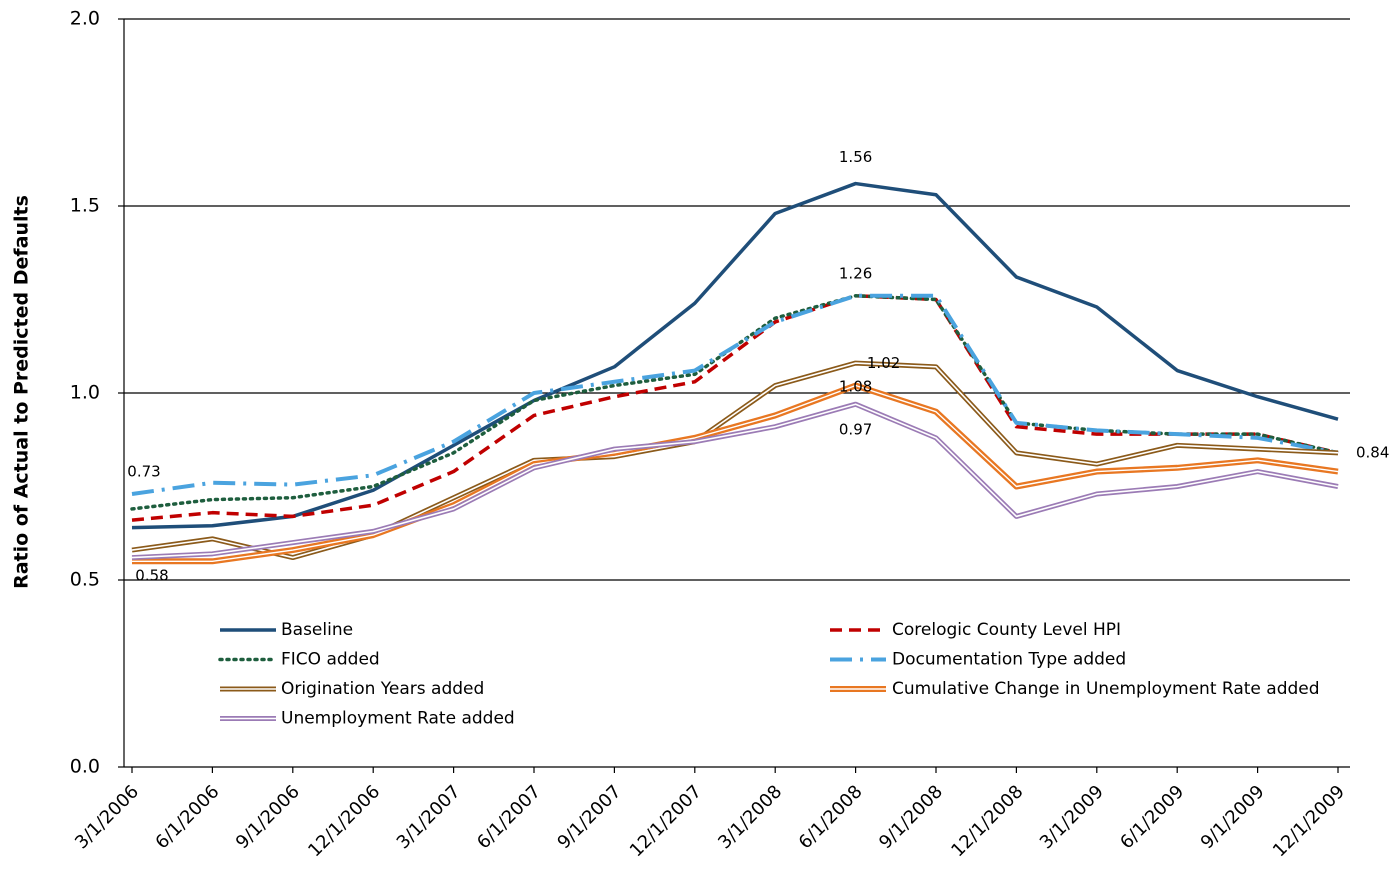 This screenshot has width=1397, height=896. Describe the element at coordinates (855, 387) in the screenshot. I see `data-label: 1.08` at that location.